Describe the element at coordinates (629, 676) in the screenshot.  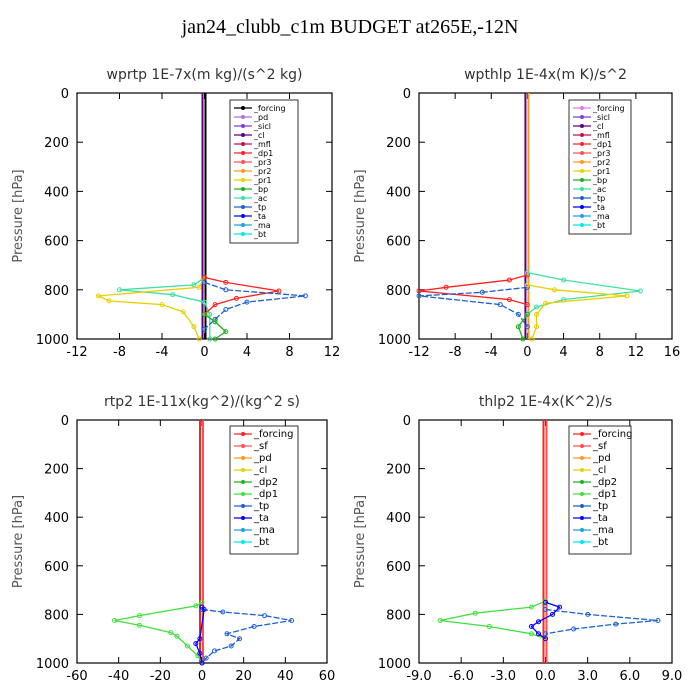
I see `x-tick-label: 6.0` at that location.